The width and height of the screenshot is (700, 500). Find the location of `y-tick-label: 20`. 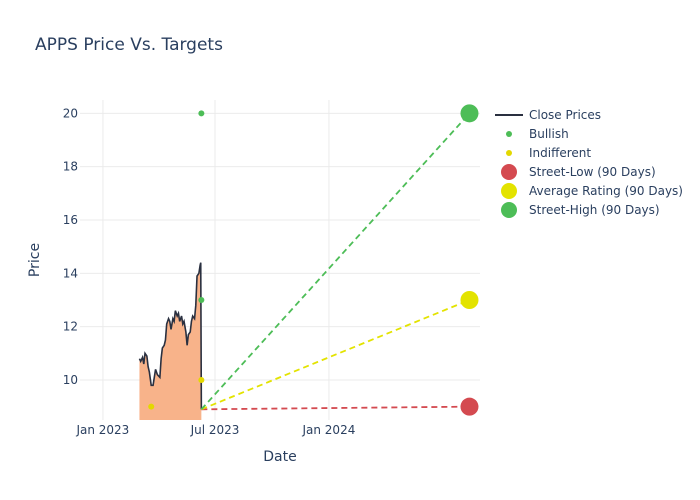

y-tick-label: 20 is located at coordinates (70, 113).